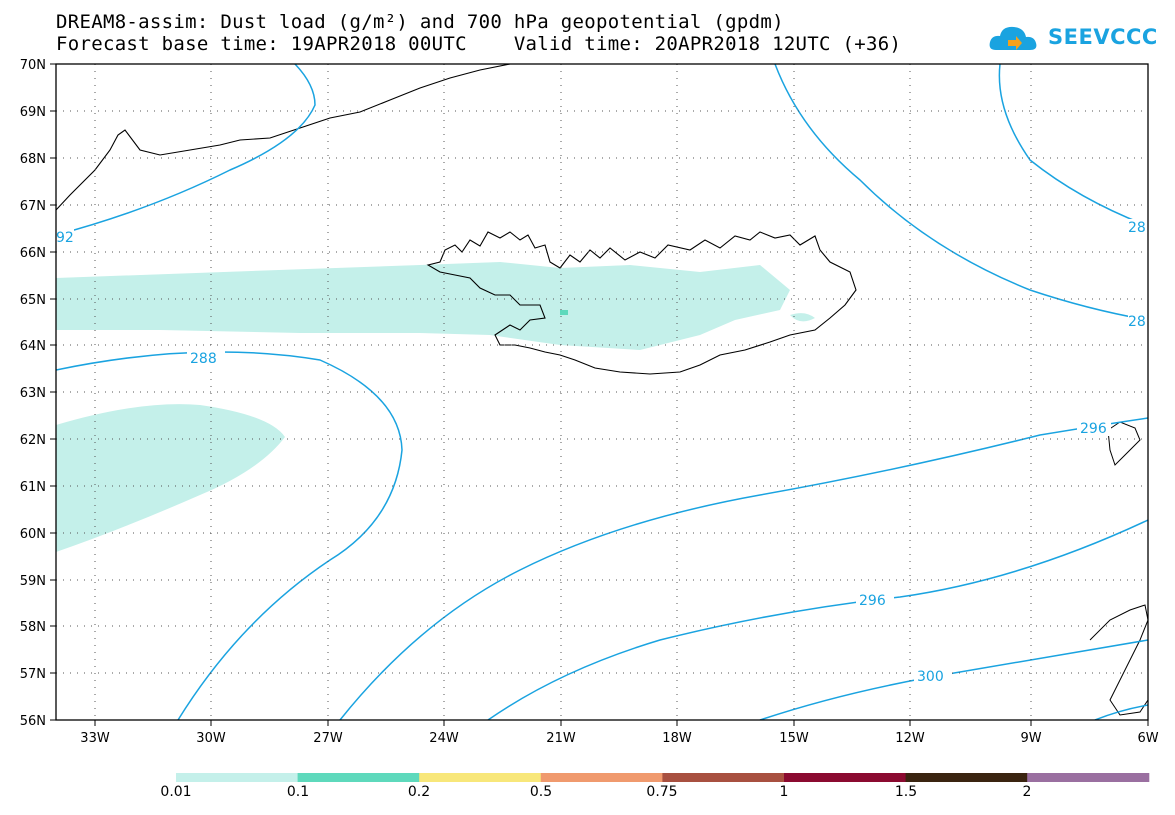  Describe the element at coordinates (1147, 738) in the screenshot. I see `lon-label: 6W` at that location.